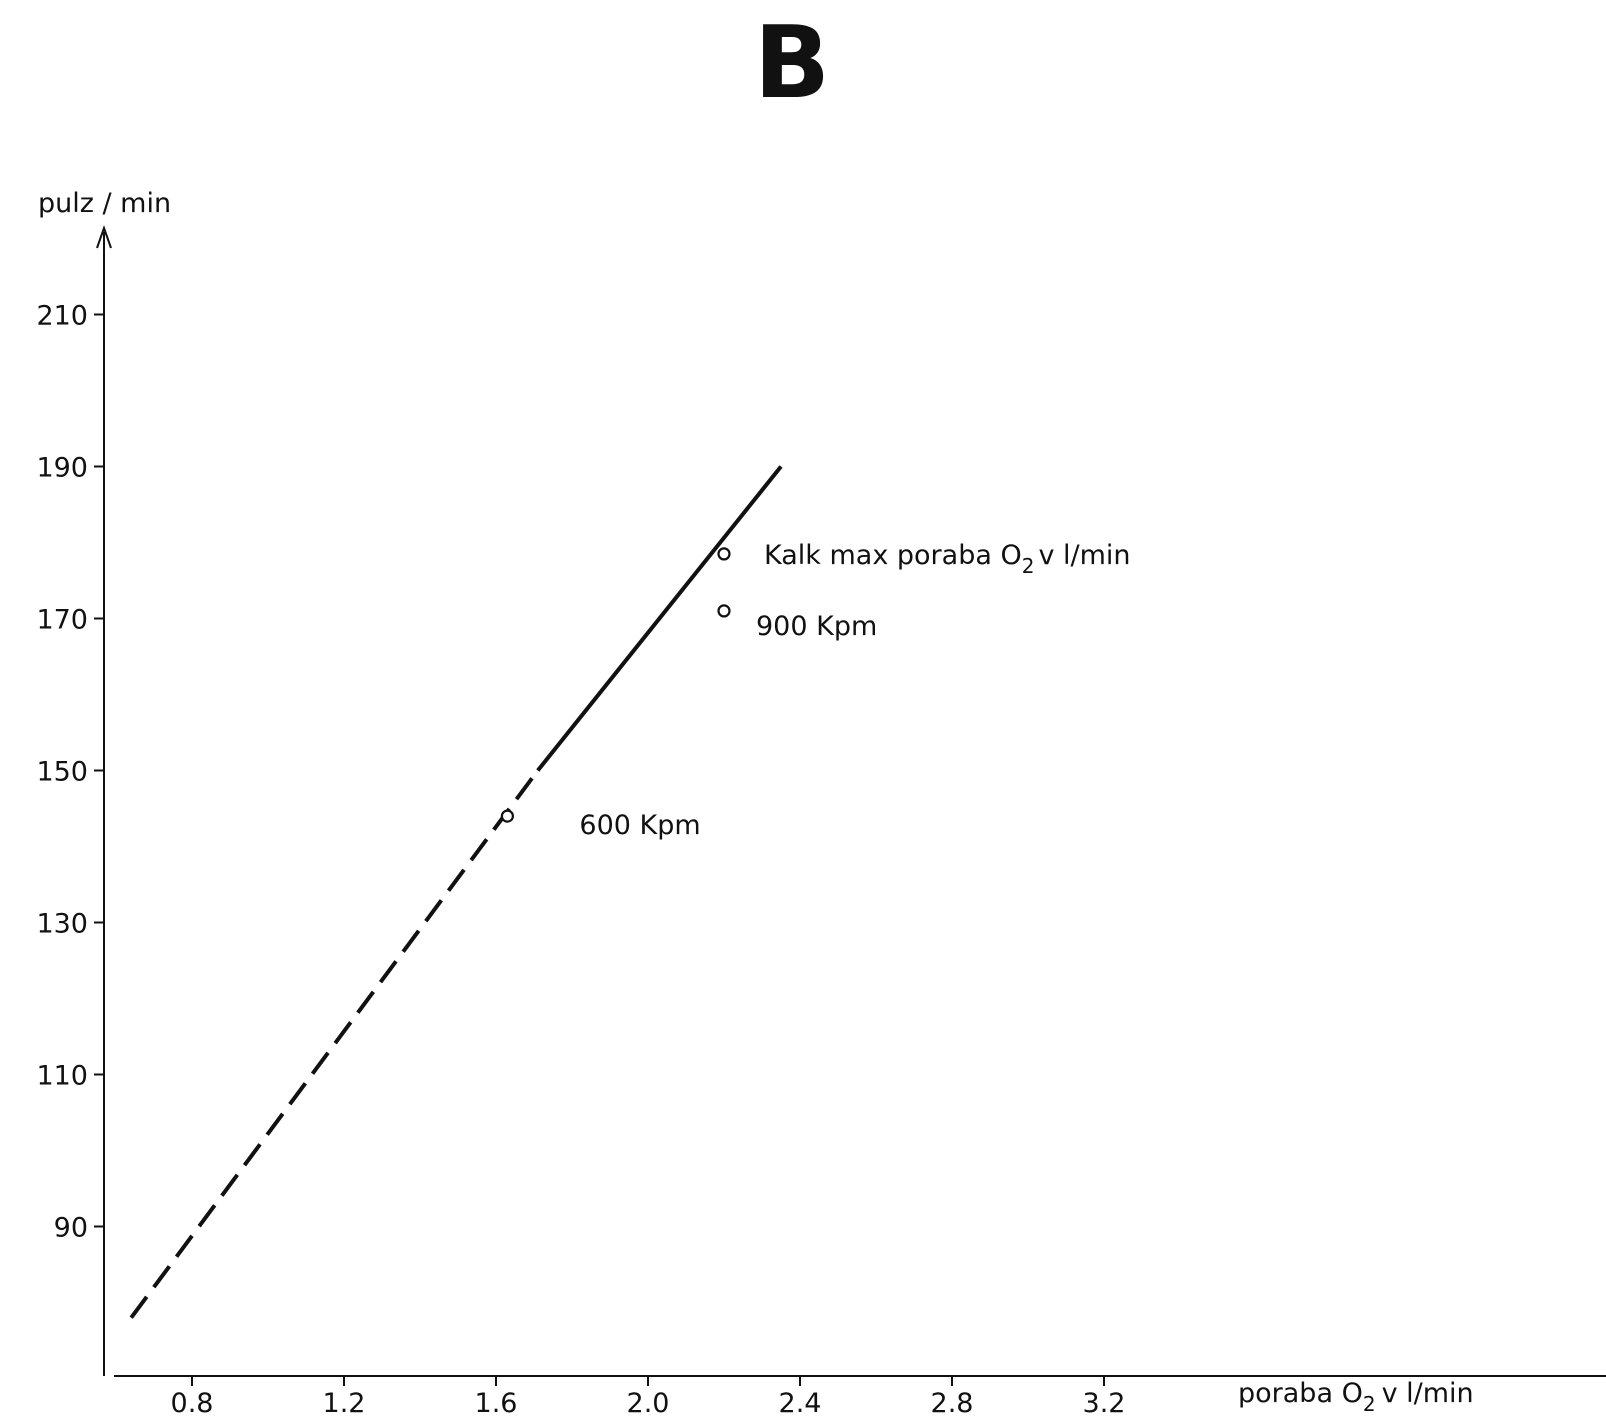 Image resolution: width=1606 pixels, height=1424 pixels. I want to click on x-axis-label-main: poraba O, so click(1300, 1393).